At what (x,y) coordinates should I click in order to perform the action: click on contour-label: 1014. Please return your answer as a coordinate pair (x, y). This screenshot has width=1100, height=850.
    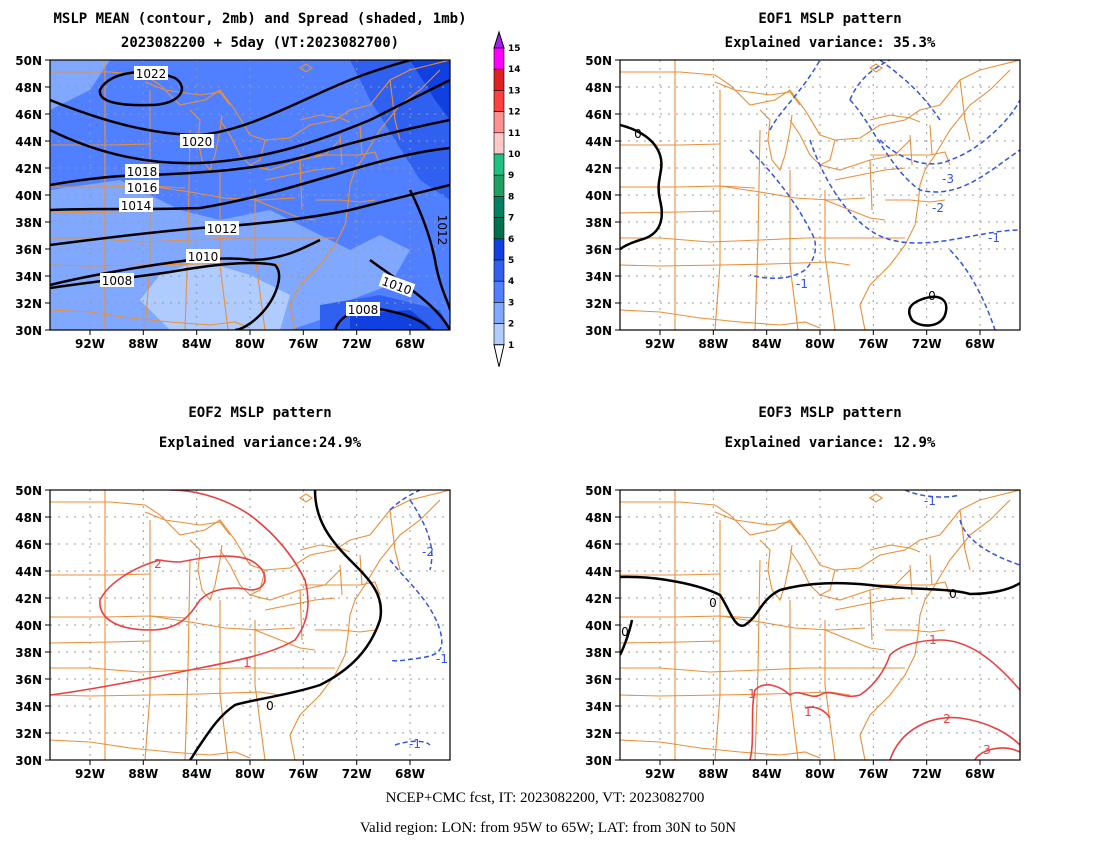
    Looking at the image, I should click on (136, 206).